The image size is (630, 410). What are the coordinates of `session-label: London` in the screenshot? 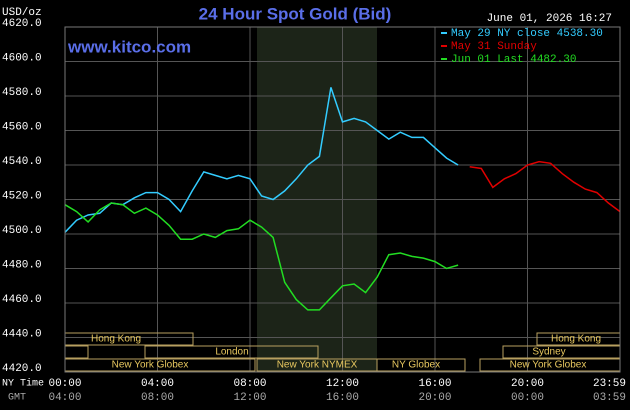 It's located at (231, 352).